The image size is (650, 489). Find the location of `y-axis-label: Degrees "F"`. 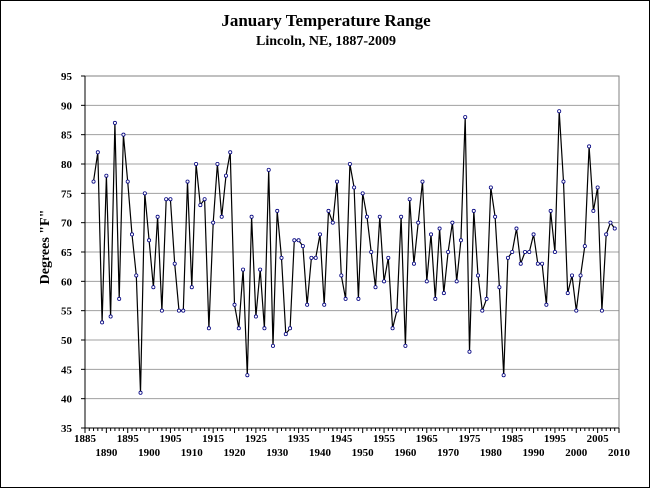

y-axis-label: Degrees "F" is located at coordinates (45, 247).